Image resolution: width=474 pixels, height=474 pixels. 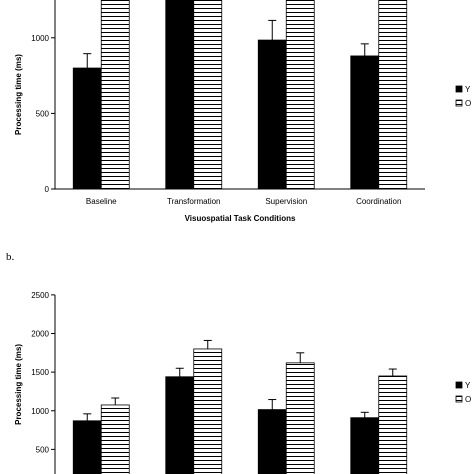 I want to click on x-tick-label: Supervision, so click(x=286, y=201).